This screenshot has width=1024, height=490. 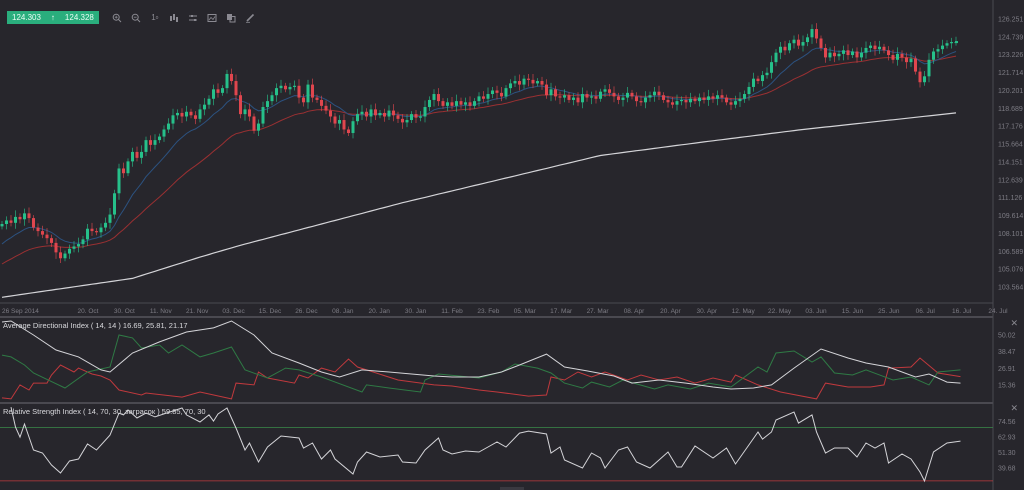 I want to click on date-tick-label: 21. Nov, so click(x=197, y=311).